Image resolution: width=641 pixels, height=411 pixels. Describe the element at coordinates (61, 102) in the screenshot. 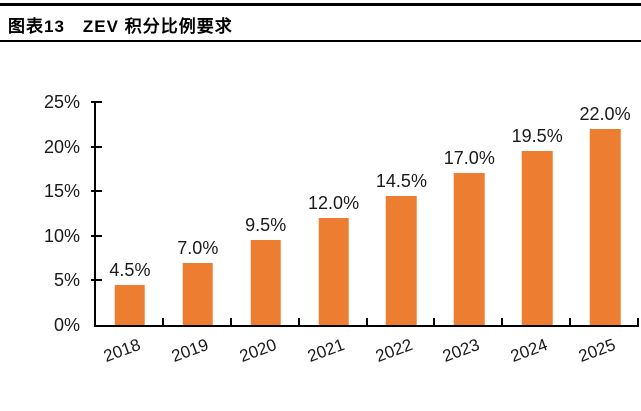

I see `y-axis-label-25pct: 25%` at that location.